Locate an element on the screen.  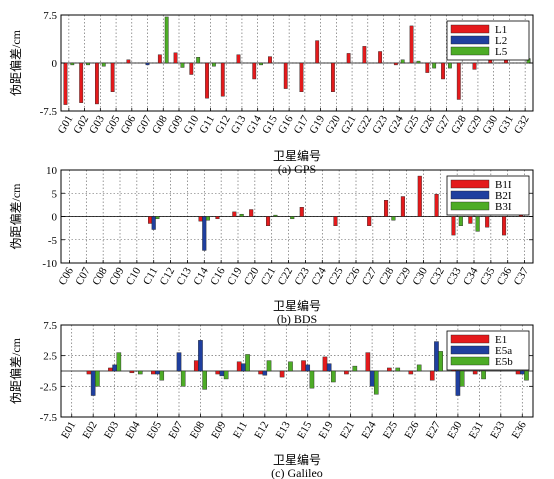
bar-E5b-E09 is located at coordinates (226, 375).